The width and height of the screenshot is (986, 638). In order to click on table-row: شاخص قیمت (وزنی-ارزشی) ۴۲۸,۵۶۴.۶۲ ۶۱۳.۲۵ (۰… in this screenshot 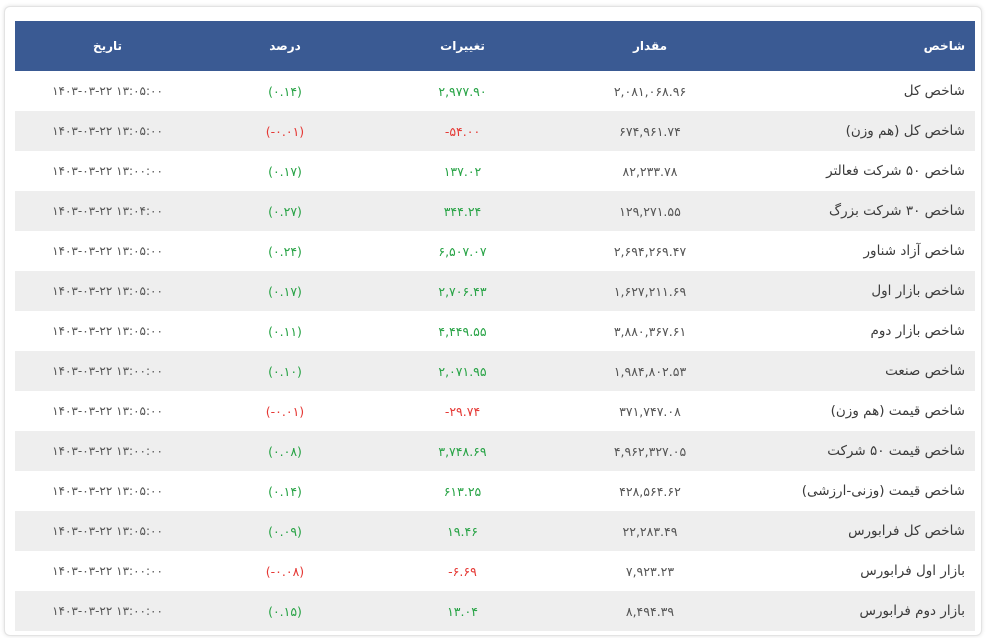, I will do `click(495, 491)`.